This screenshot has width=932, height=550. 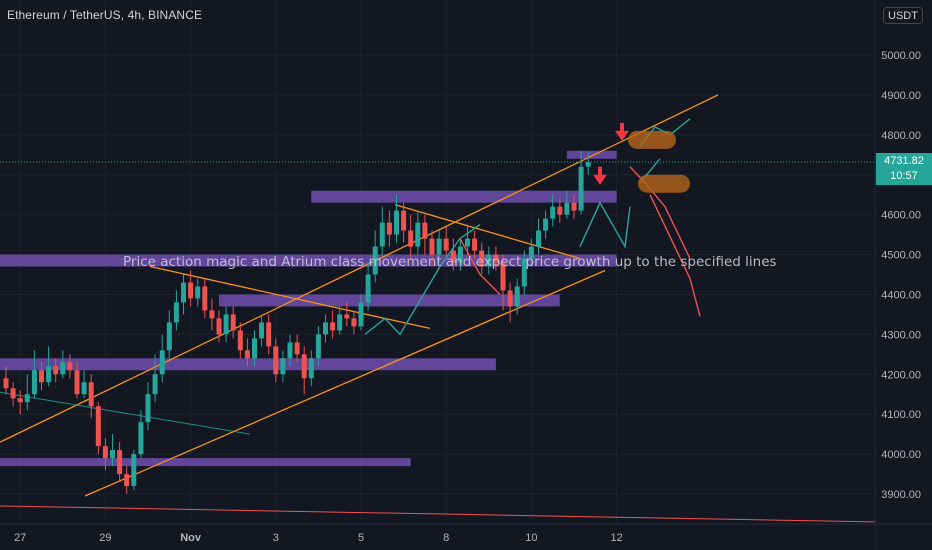 I want to click on time-axis-bg, so click(x=437, y=537).